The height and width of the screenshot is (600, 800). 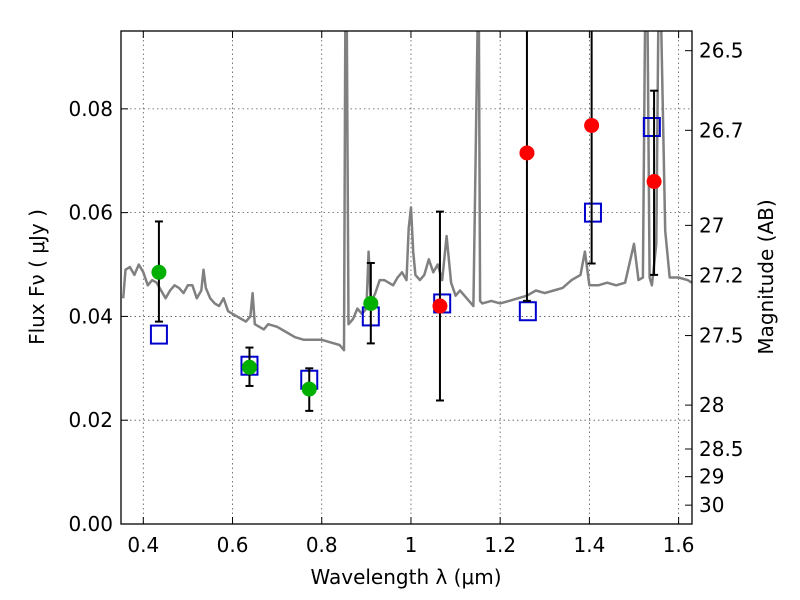 What do you see at coordinates (37, 277) in the screenshot?
I see `y-axis-label: Flux Fν ( μJy )` at bounding box center [37, 277].